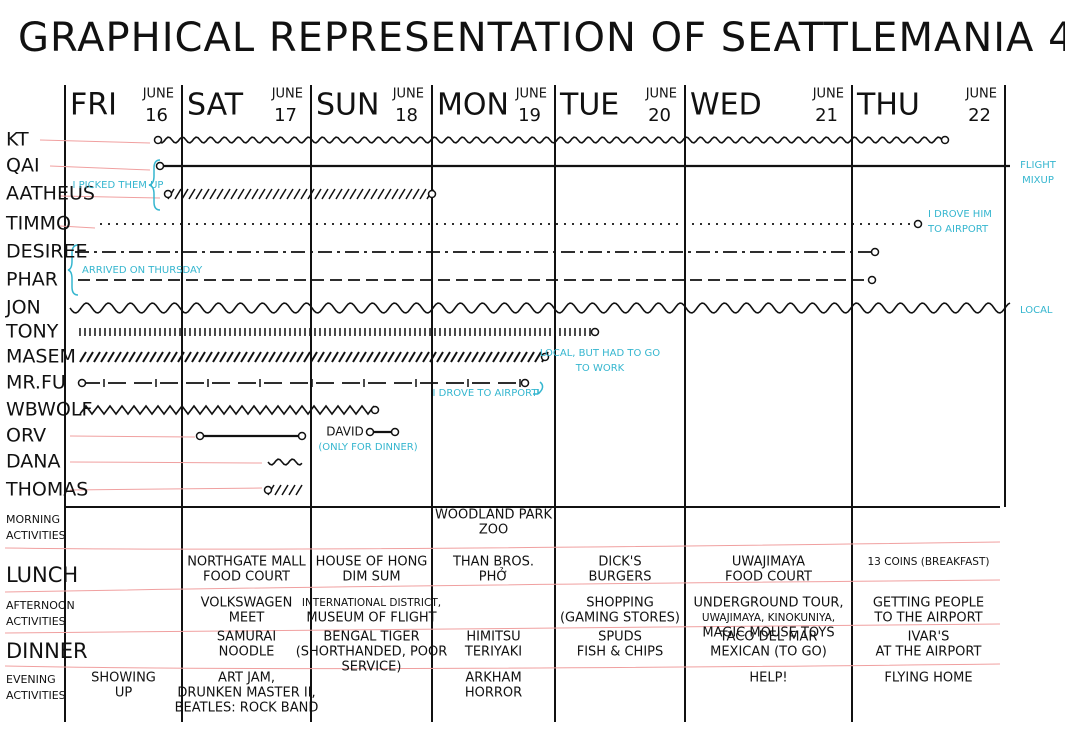 The height and width of the screenshot is (729, 1065). What do you see at coordinates (600, 368) in the screenshot?
I see `annotation: TO WORK` at bounding box center [600, 368].